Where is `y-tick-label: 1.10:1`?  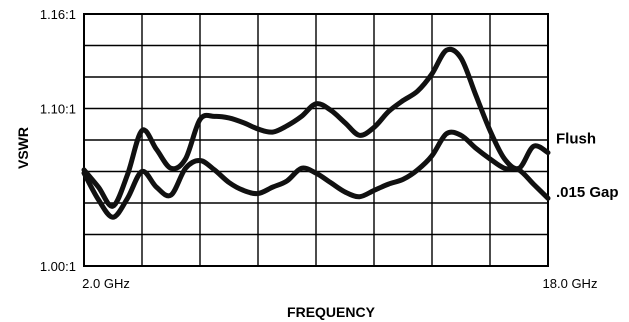 y-tick-label: 1.10:1 is located at coordinates (58, 109).